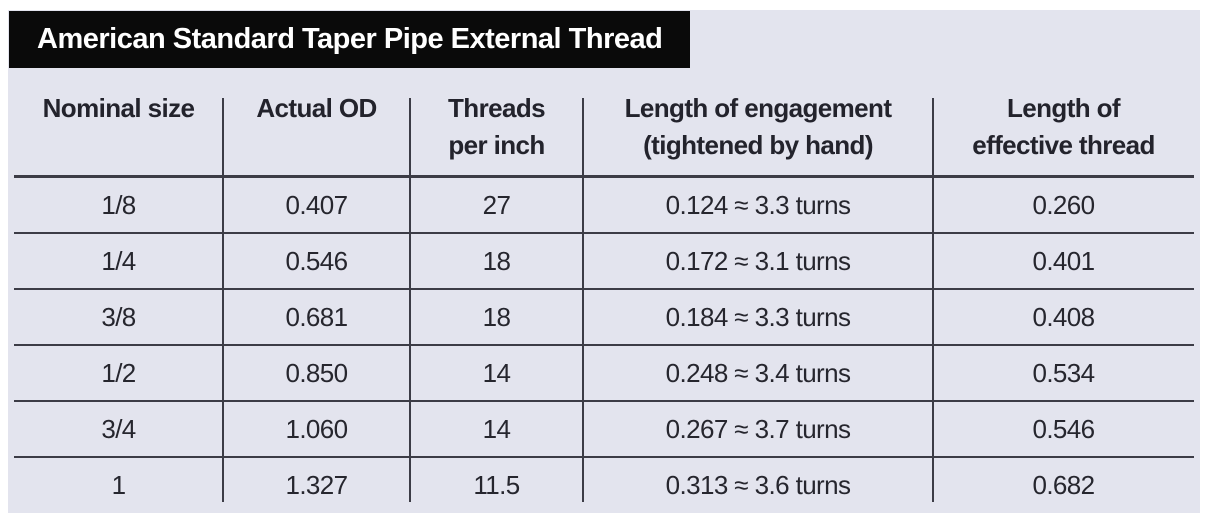 This screenshot has height=524, width=1214. What do you see at coordinates (758, 372) in the screenshot?
I see `cell-length-of-engagement: 0.248 ≈ 3.4 turns` at bounding box center [758, 372].